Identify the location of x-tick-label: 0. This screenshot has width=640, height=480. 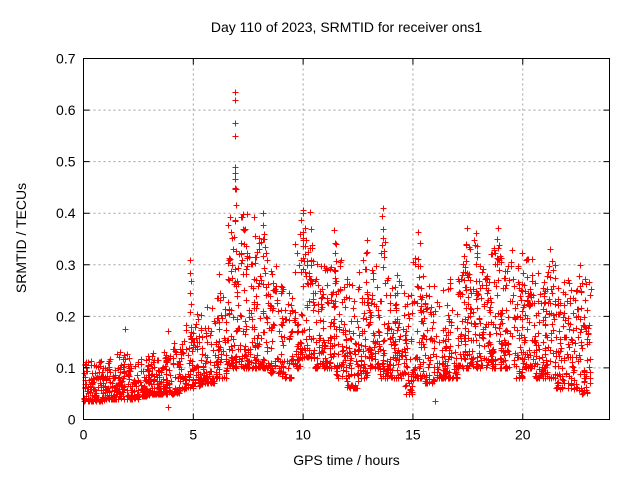
(84, 435).